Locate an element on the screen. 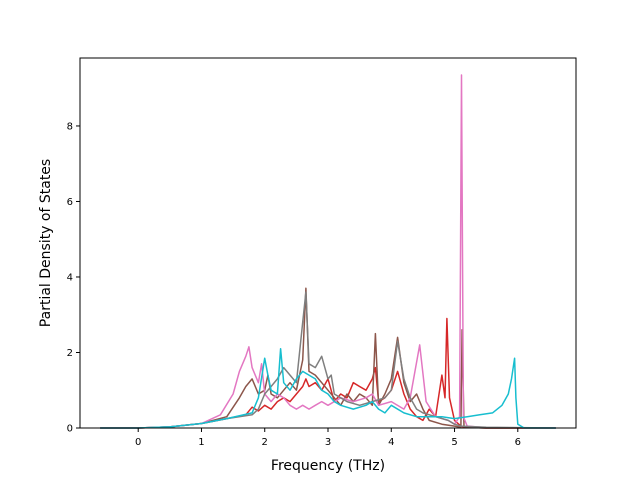  x-tick-label: 1 is located at coordinates (201, 442).